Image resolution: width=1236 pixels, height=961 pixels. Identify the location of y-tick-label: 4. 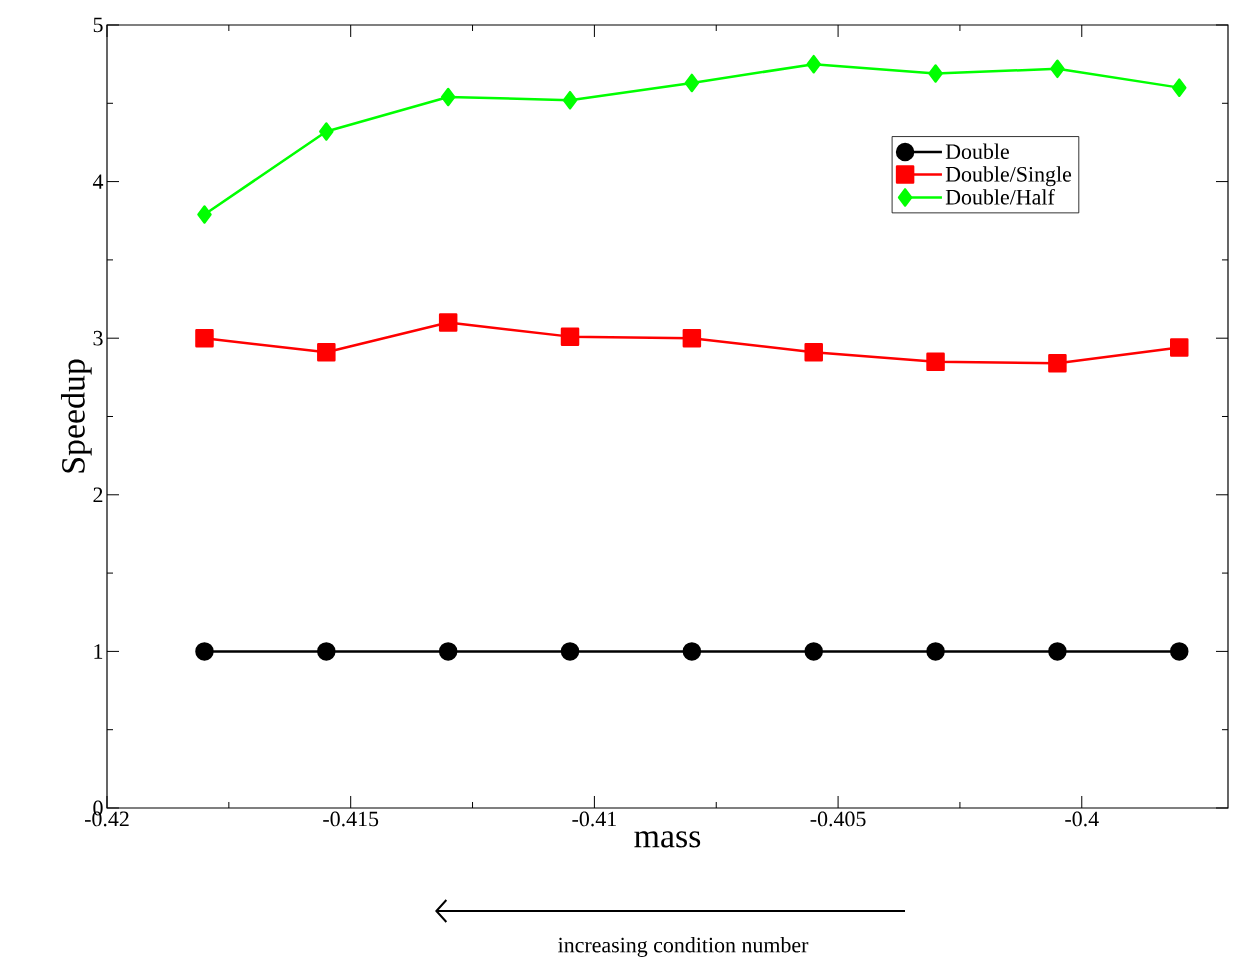
(98, 181).